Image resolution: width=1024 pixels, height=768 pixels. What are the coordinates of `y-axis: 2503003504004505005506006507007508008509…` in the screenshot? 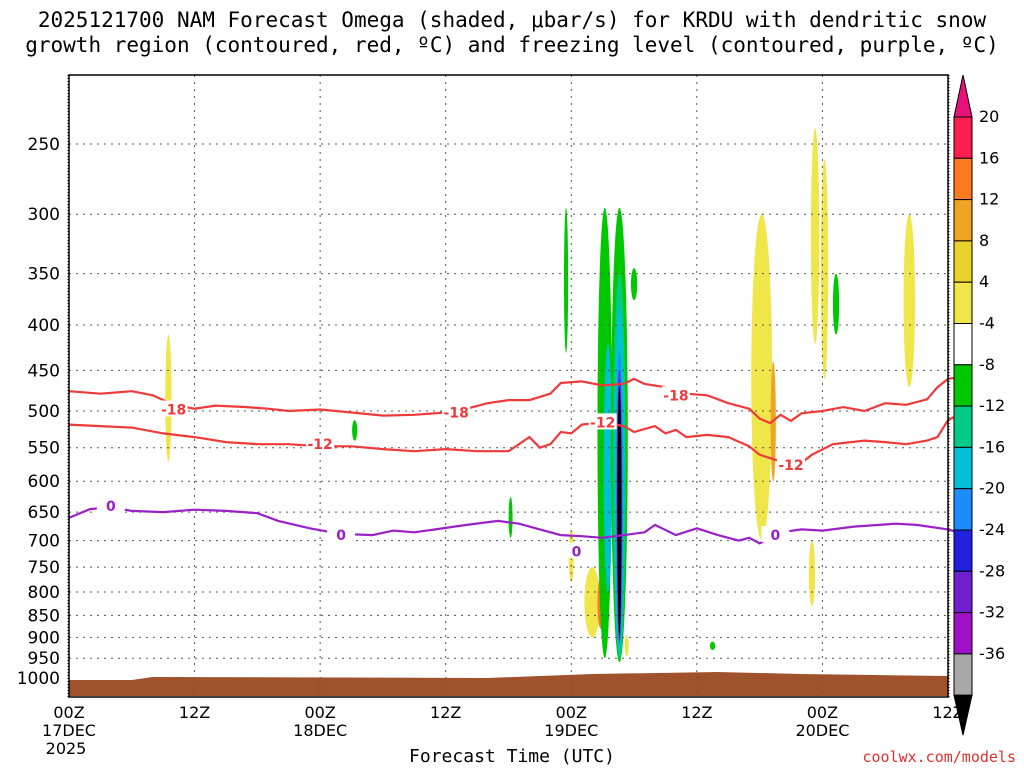 It's located at (38, 412).